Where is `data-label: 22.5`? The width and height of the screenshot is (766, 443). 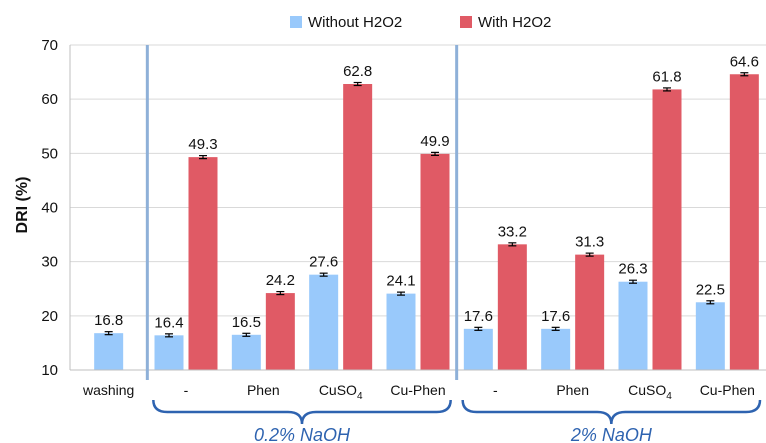 data-label: 22.5 is located at coordinates (710, 289).